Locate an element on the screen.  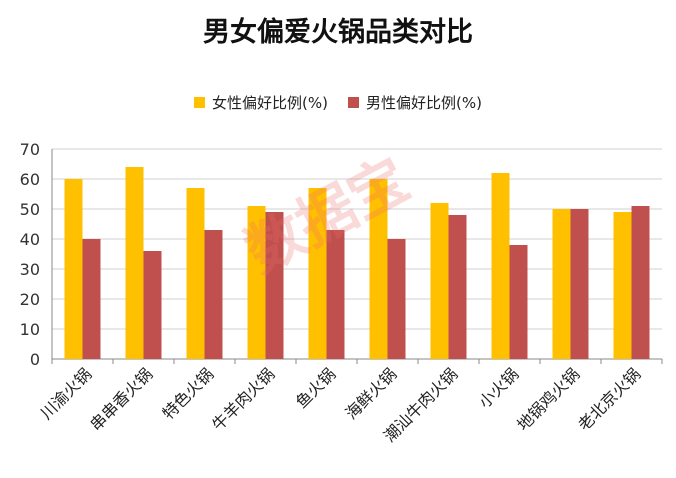
y-tick-label: 30 is located at coordinates (30, 269).